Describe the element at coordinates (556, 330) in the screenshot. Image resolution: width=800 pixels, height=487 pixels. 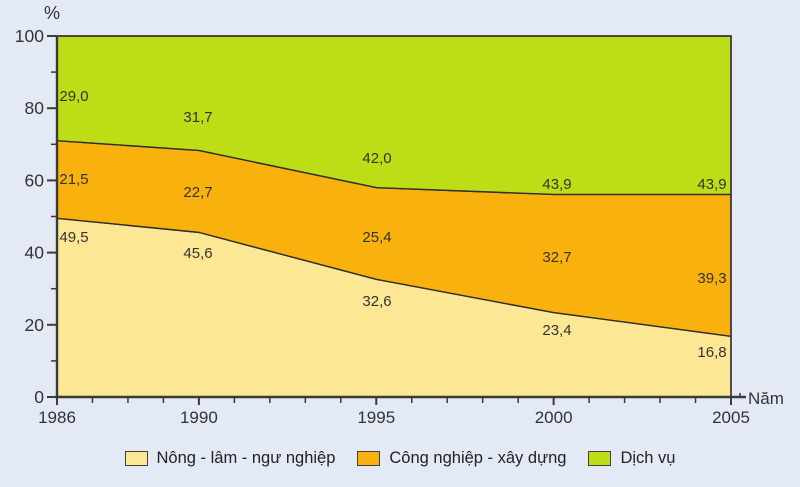
I see `value-label-series-0: 23,4` at that location.